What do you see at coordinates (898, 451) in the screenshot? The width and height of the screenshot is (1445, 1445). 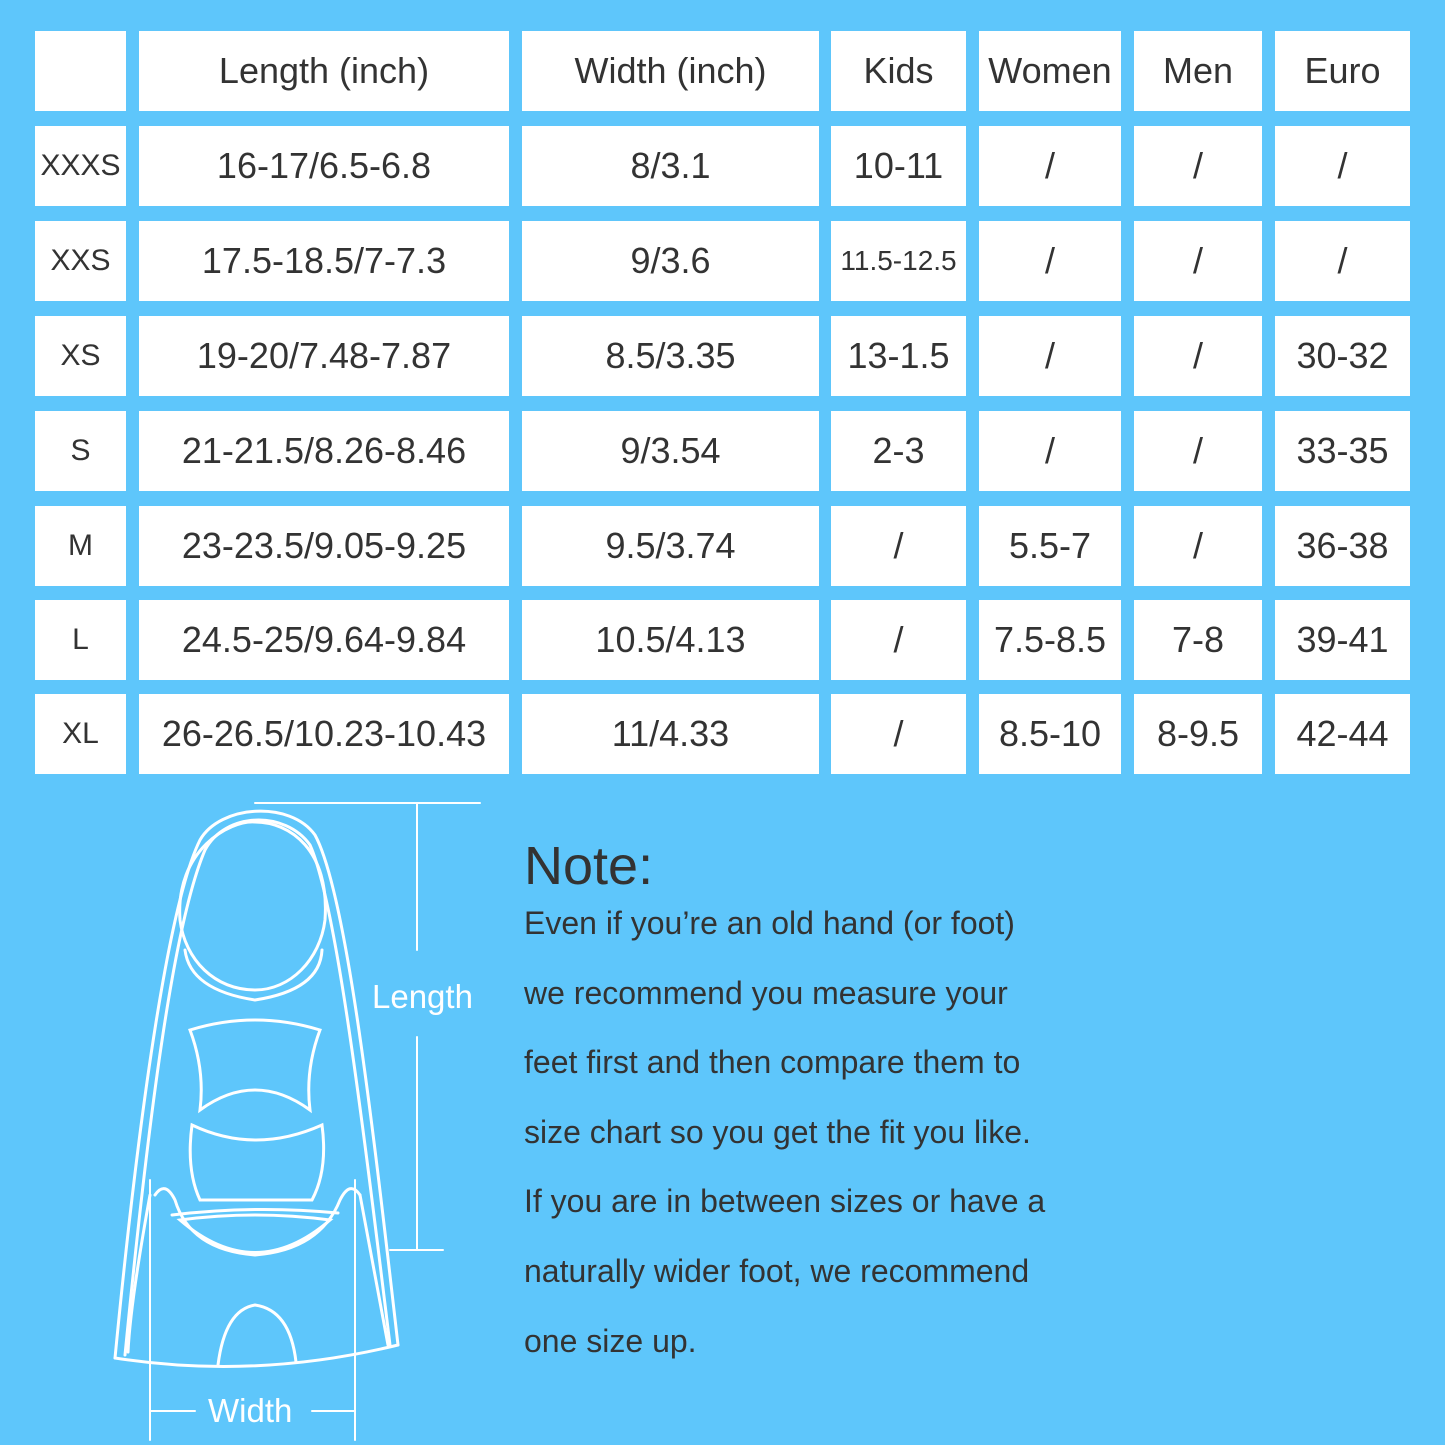 I see `cell-kids: 2-3` at bounding box center [898, 451].